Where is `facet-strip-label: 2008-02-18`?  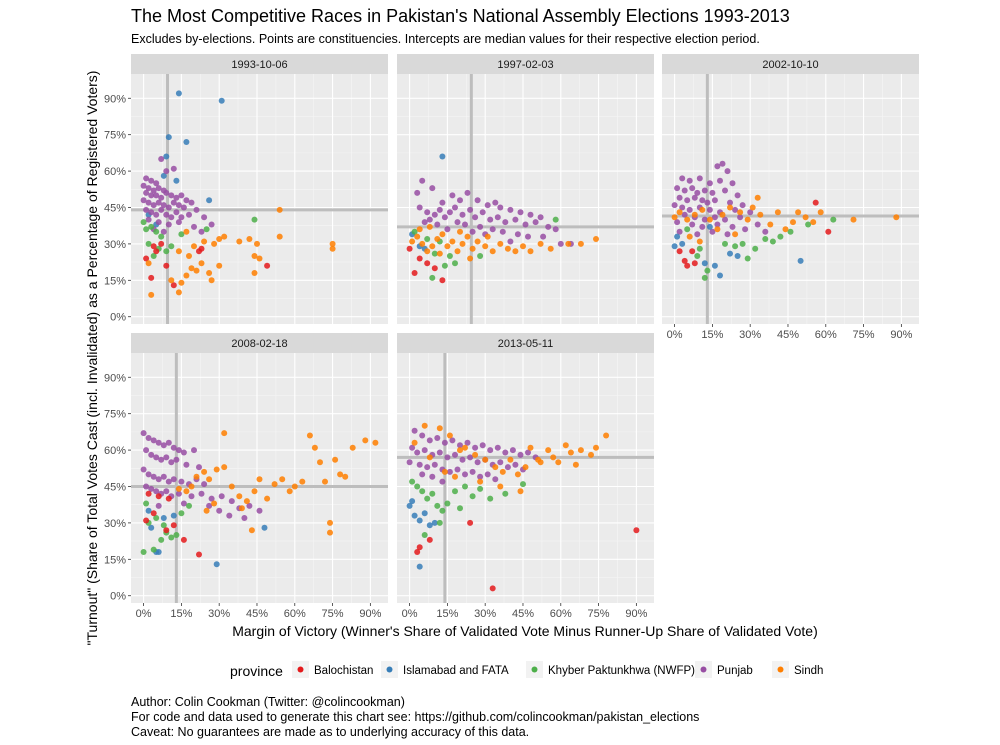 facet-strip-label: 2008-02-18 is located at coordinates (259, 344).